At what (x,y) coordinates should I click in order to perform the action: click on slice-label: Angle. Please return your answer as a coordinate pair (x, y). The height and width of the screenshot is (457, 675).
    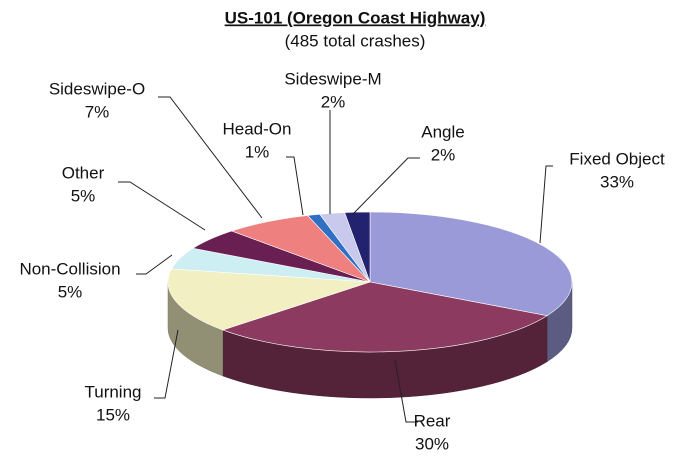
    Looking at the image, I should click on (442, 131).